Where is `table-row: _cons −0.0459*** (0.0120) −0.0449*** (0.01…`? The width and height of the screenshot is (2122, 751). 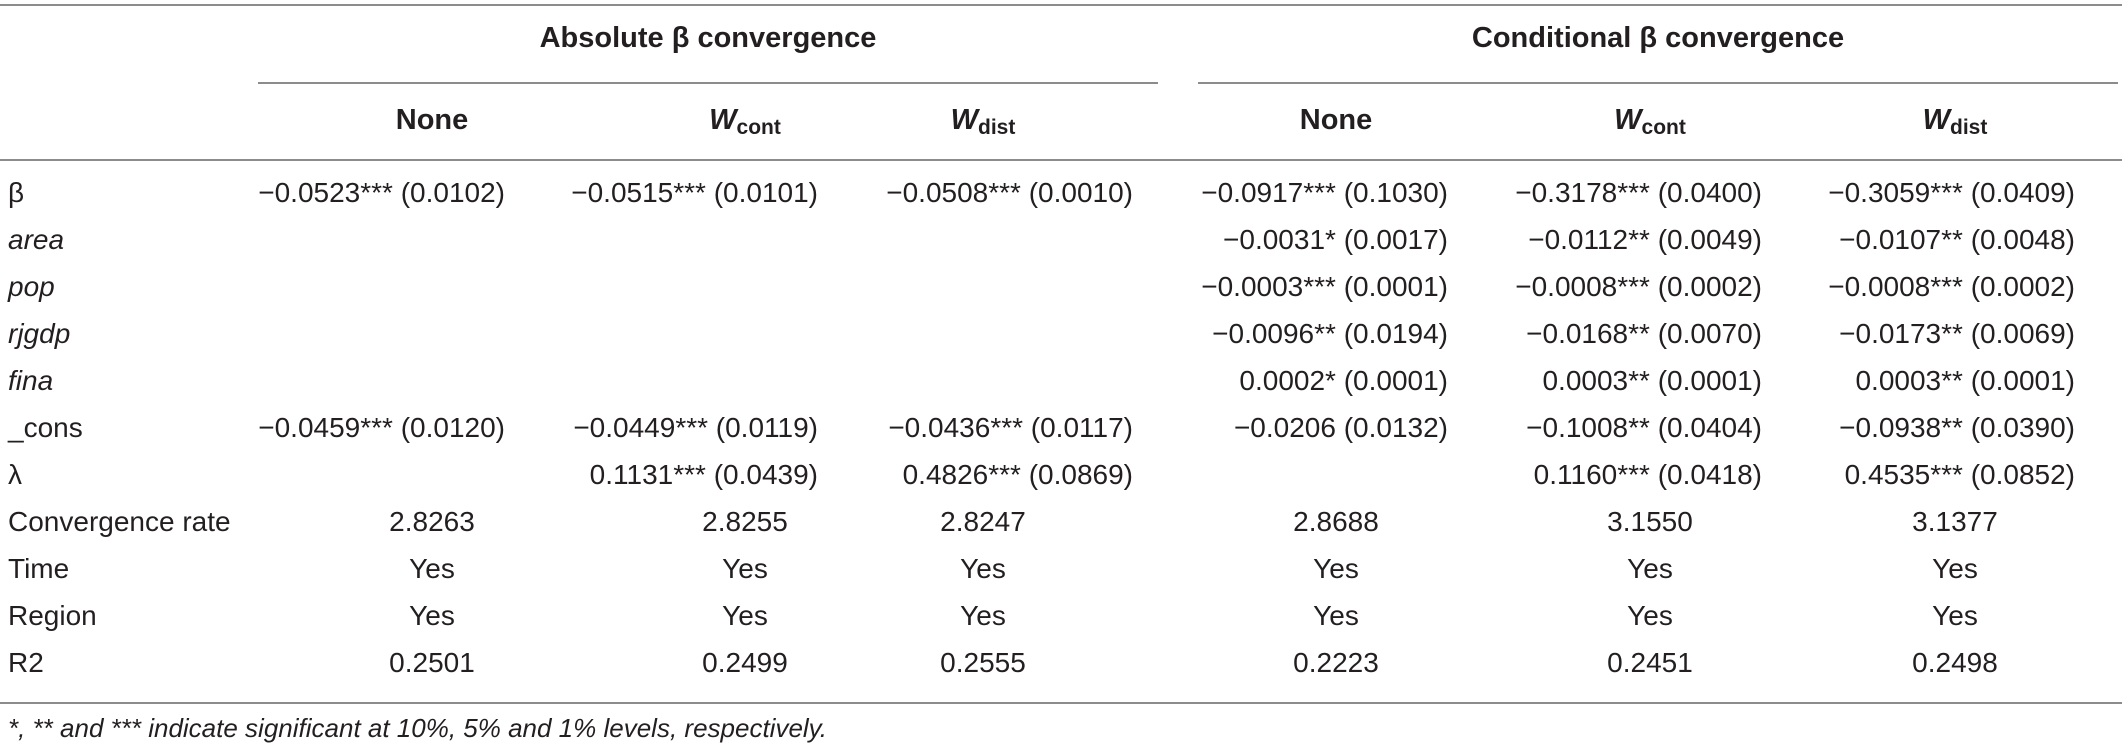 table-row: _cons −0.0459*** (0.0120) −0.0449*** (0.01… is located at coordinates (1061, 429).